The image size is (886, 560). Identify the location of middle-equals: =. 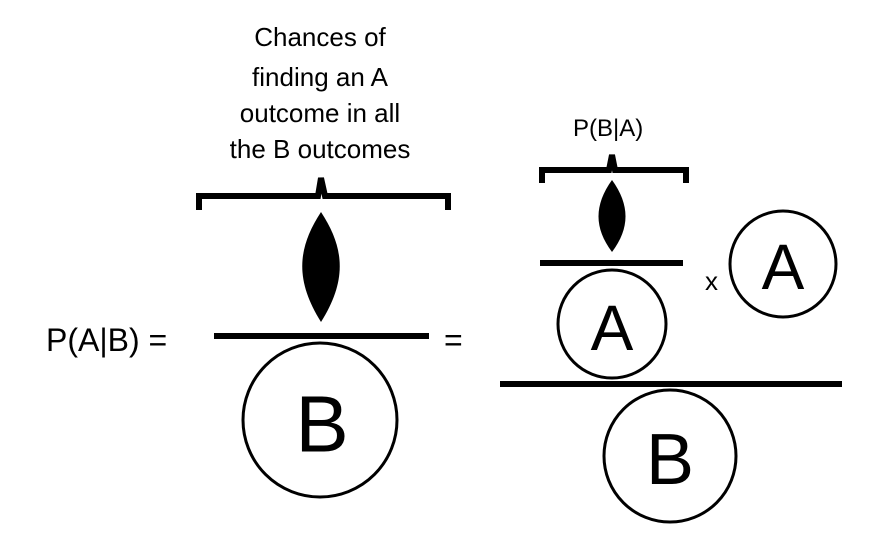
(453, 340).